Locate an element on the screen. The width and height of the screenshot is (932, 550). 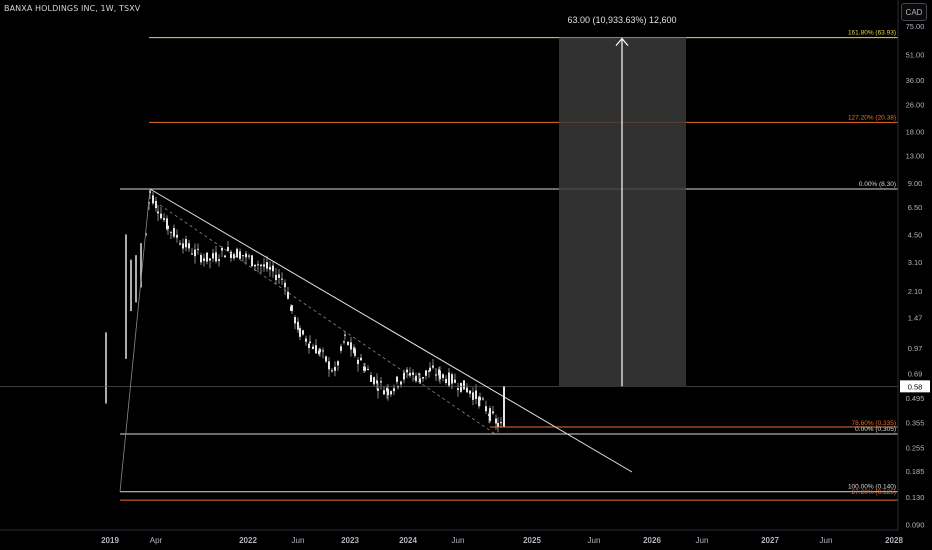
fib-label: 78.60% (0.335) is located at coordinates (874, 423).